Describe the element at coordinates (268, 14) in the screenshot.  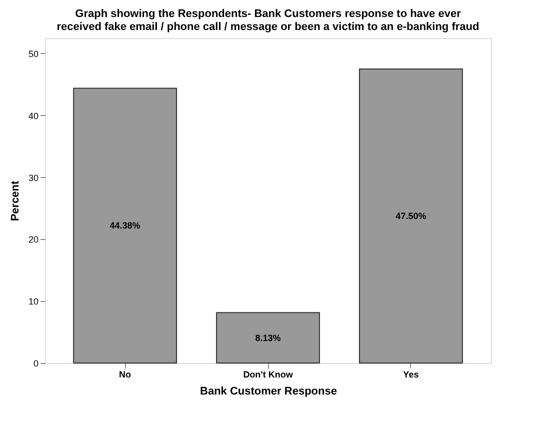
I see `text: Graph showing the Respondents- Bank Customers response to have ever` at that location.